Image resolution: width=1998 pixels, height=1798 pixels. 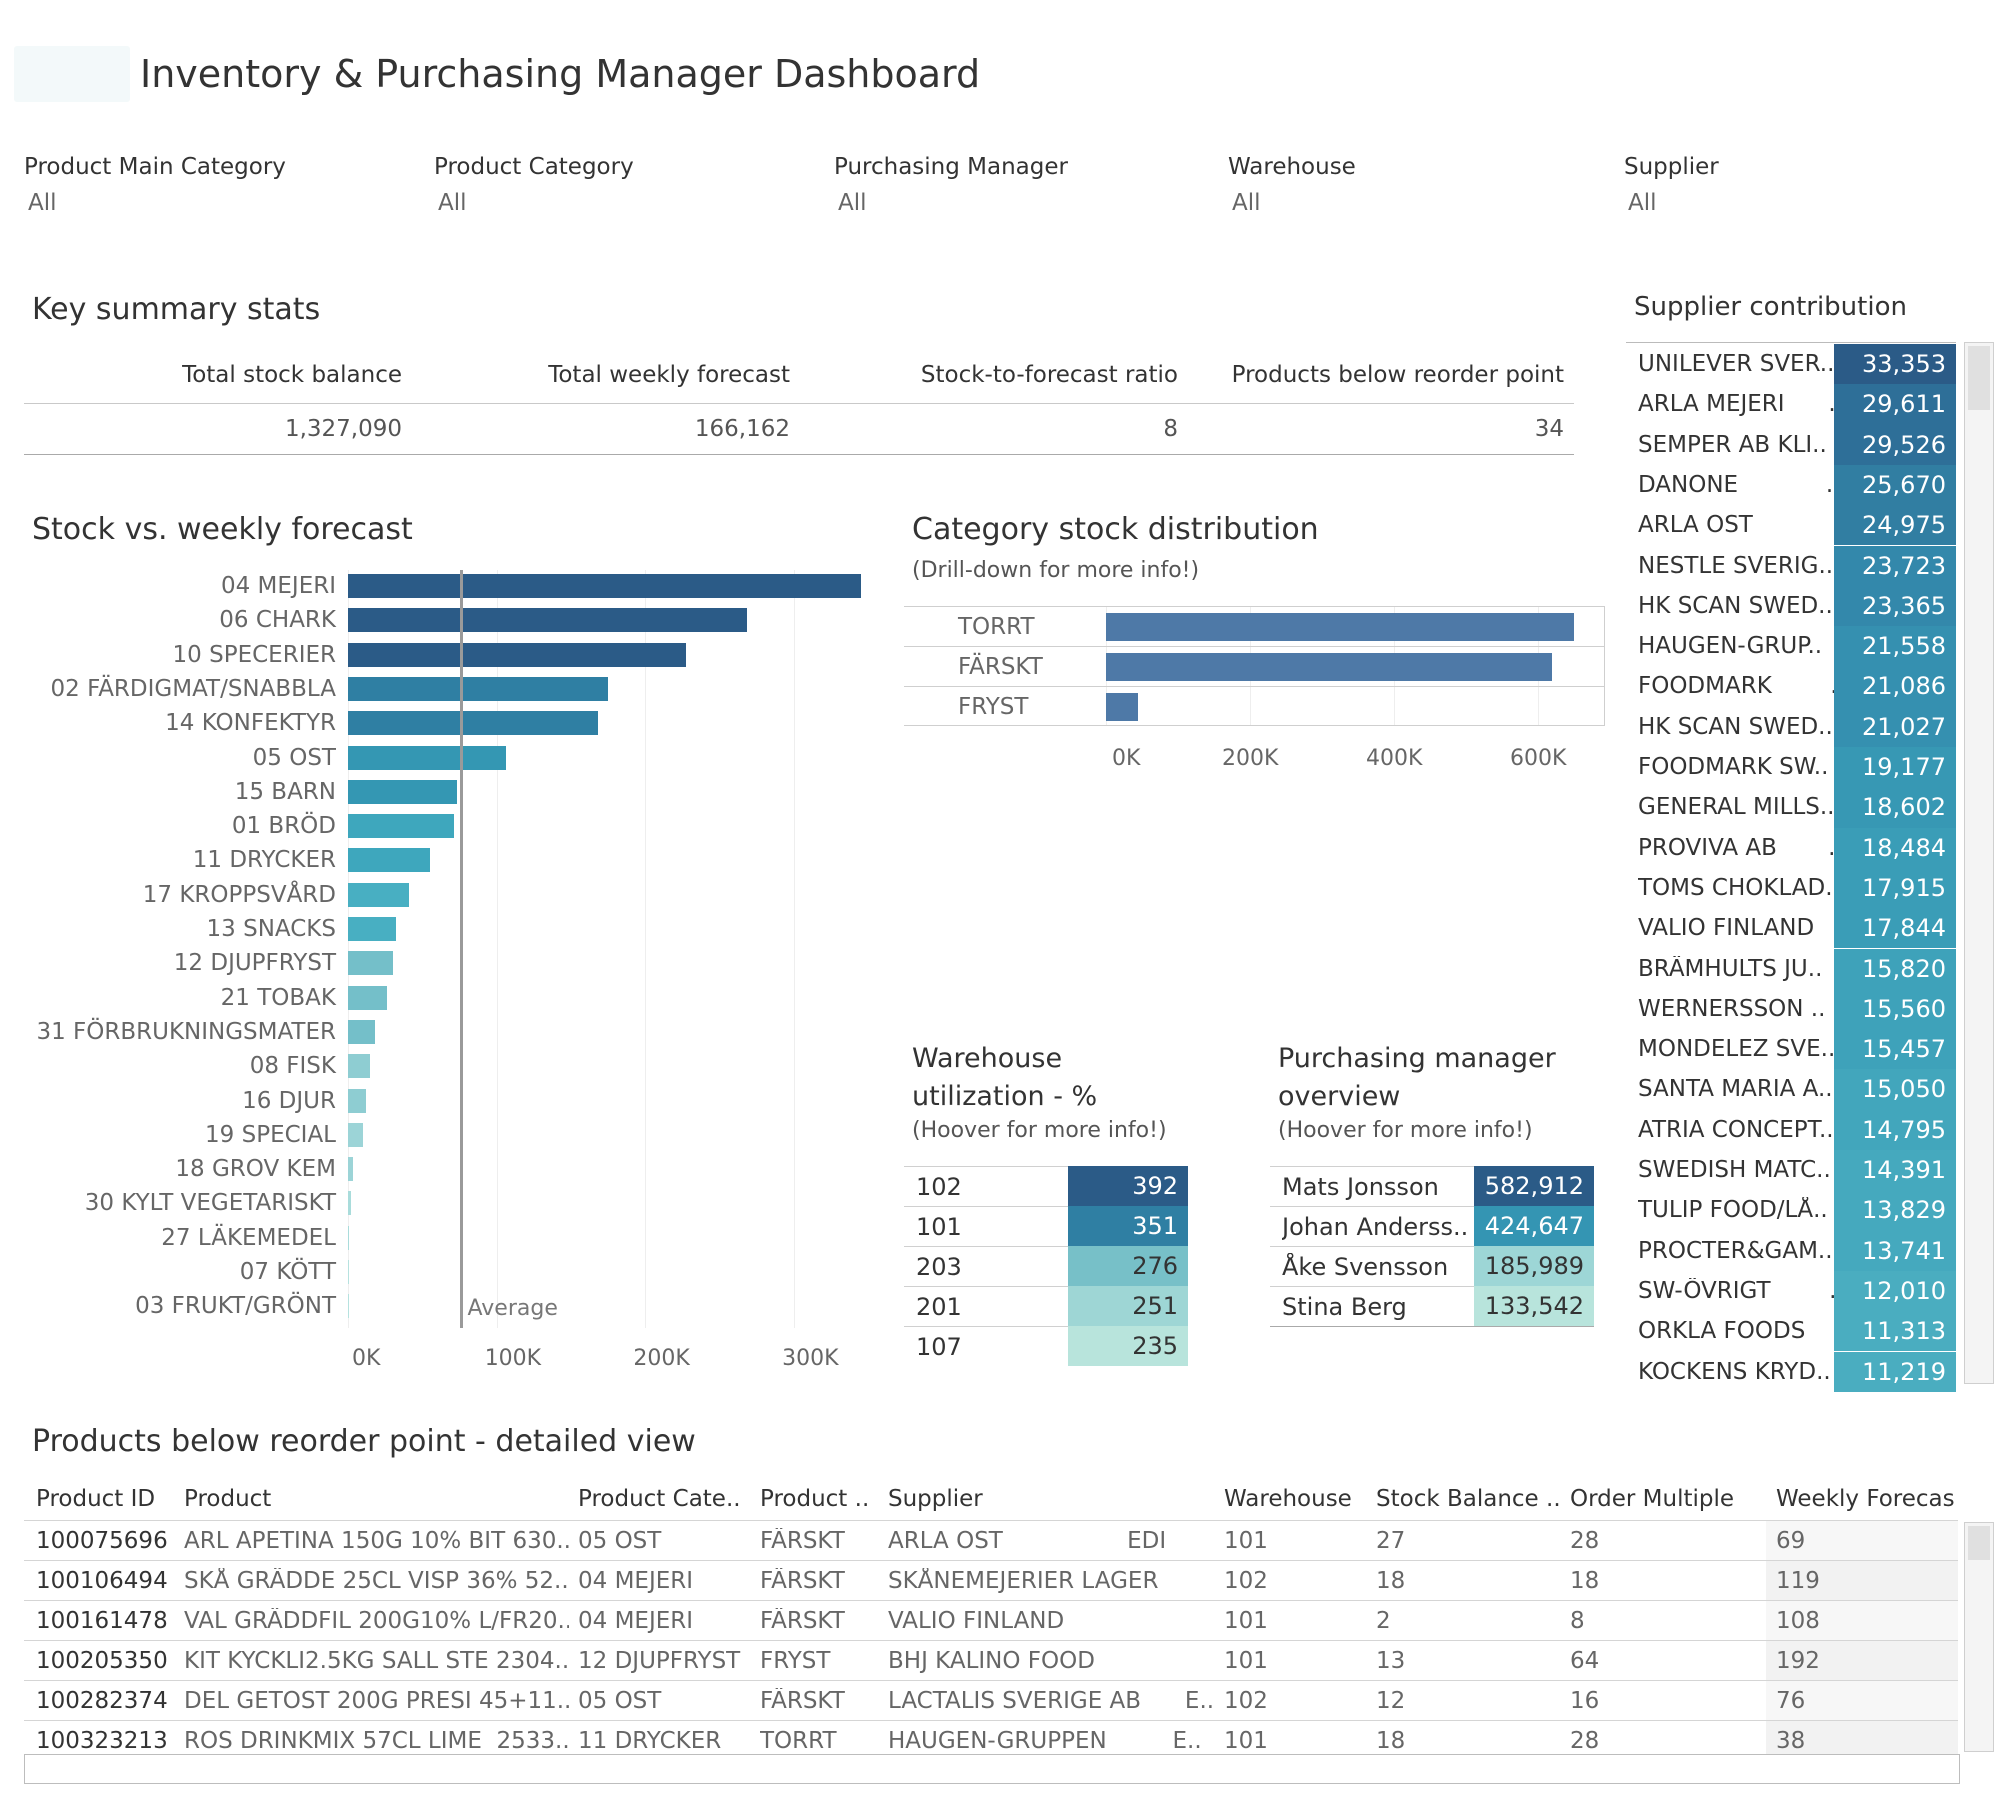 I want to click on supplier-name: ORKLA FOODS .., so click(x=1736, y=1331).